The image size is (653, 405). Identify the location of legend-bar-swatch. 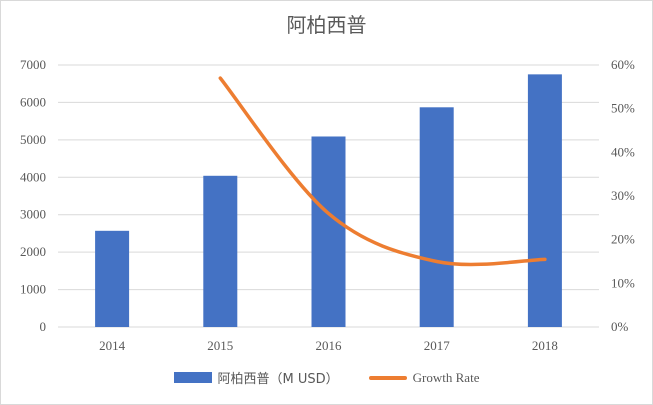
(192, 377).